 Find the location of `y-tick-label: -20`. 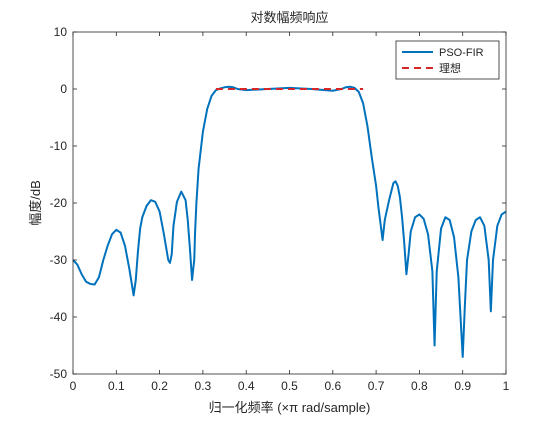

y-tick-label: -20 is located at coordinates (59, 203).